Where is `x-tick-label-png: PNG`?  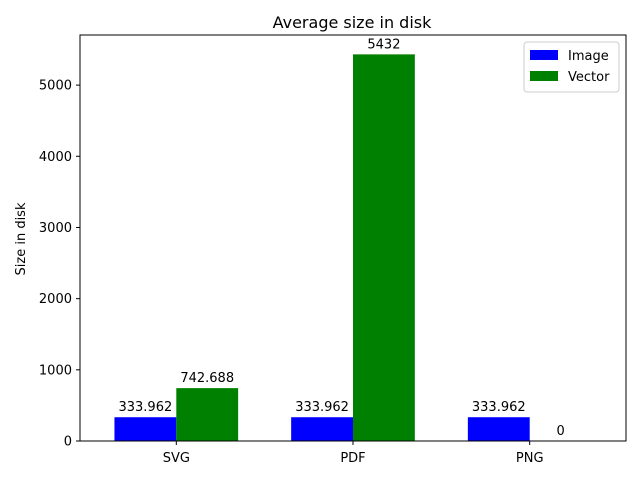 x-tick-label-png: PNG is located at coordinates (530, 458).